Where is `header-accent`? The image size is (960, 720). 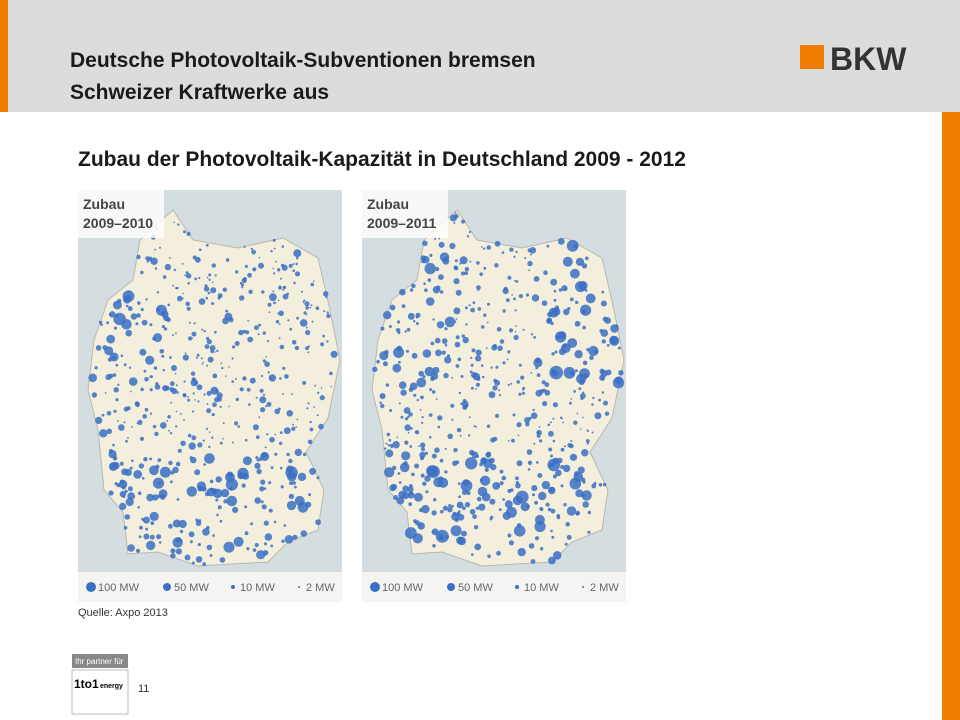 header-accent is located at coordinates (4, 56).